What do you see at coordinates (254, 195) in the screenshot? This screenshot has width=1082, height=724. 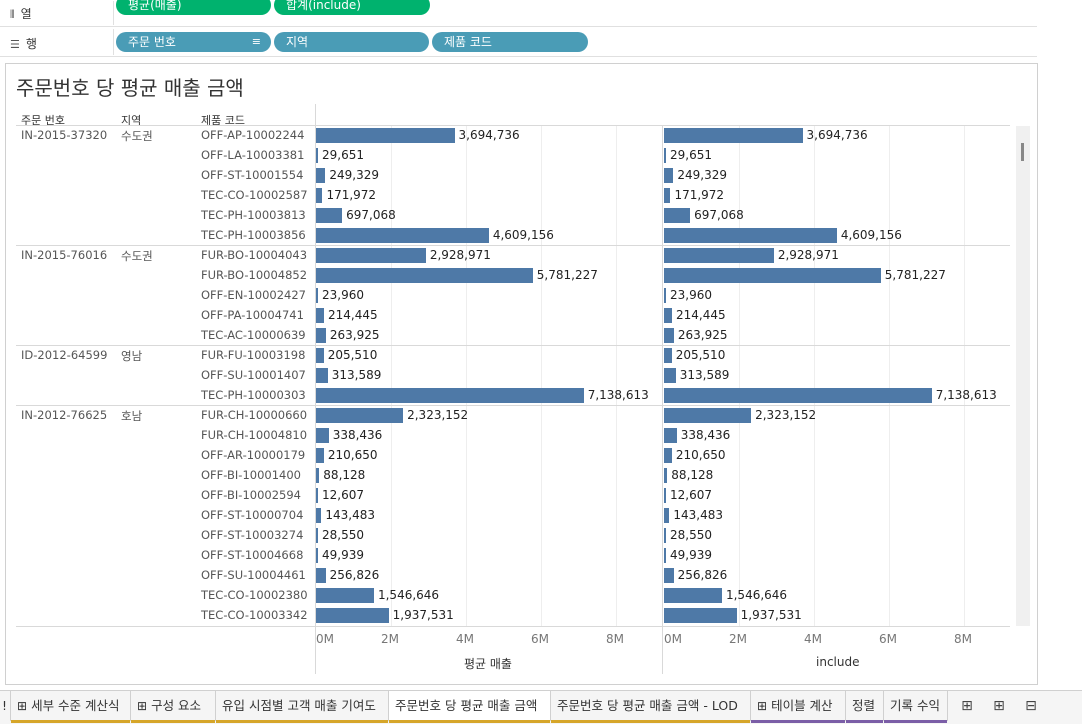 I see `product-code-cell: TEC-CO-10002587` at bounding box center [254, 195].